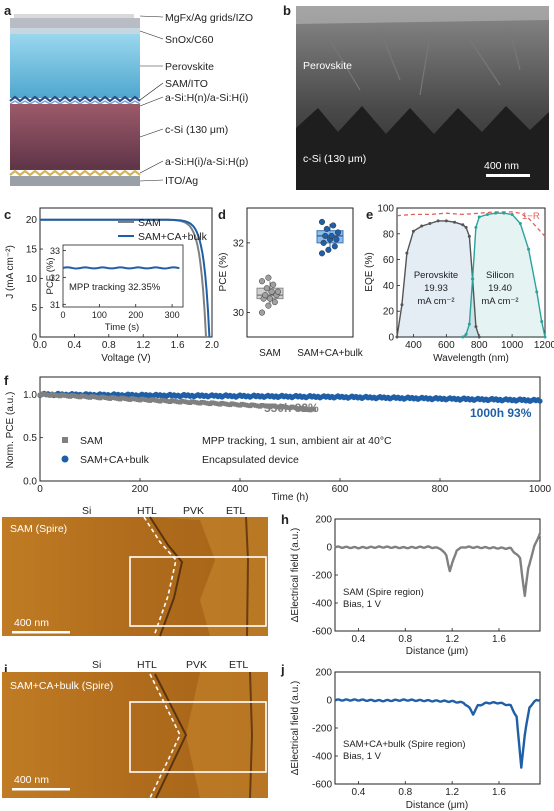  What do you see at coordinates (358, 639) in the screenshot?
I see `efield-h-xtick-label: 0.4` at bounding box center [358, 639].